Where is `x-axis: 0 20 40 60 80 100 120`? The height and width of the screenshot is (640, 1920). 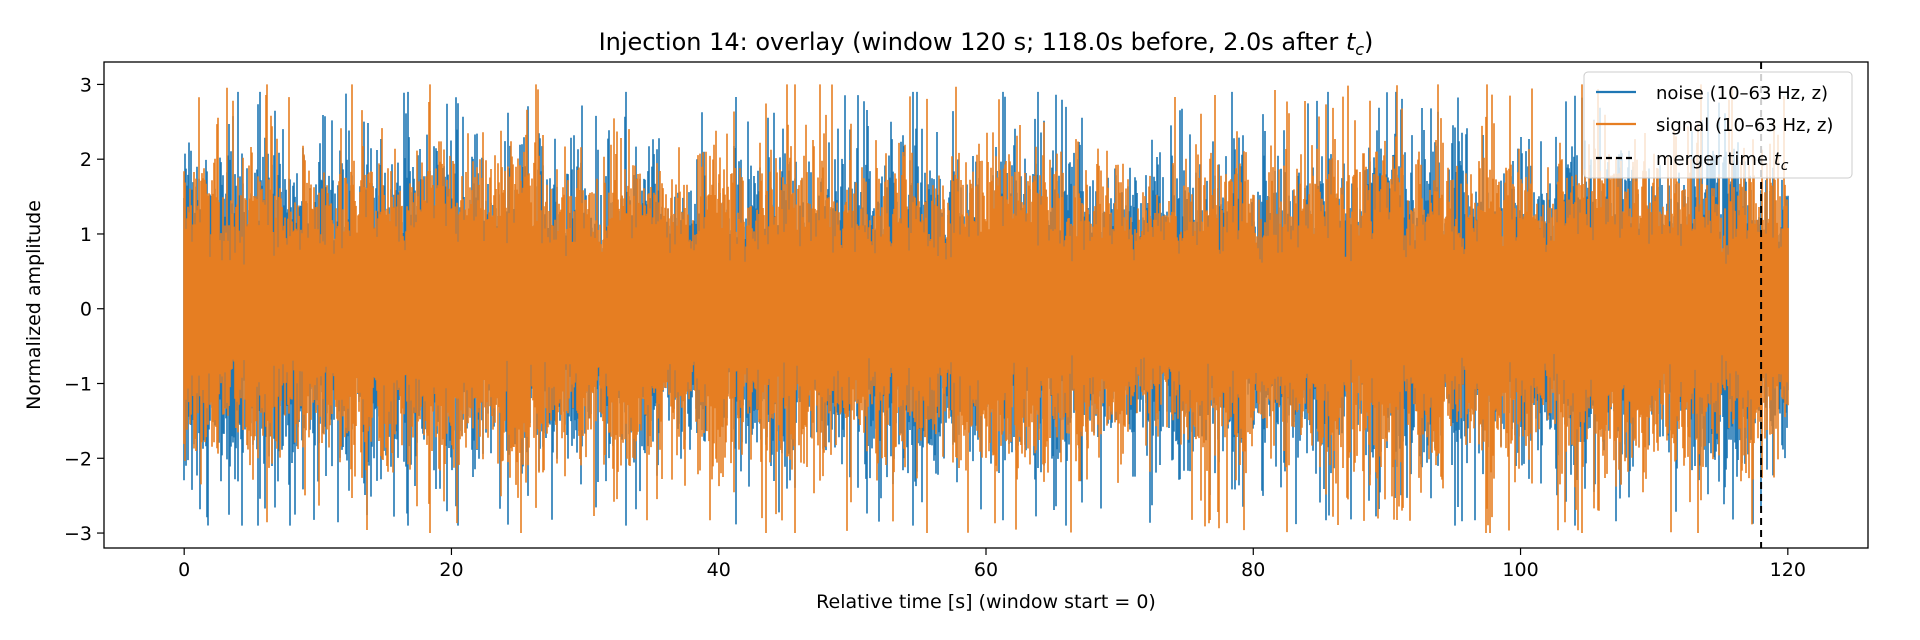 x-axis: 0 20 40 60 80 100 120 is located at coordinates (992, 564).